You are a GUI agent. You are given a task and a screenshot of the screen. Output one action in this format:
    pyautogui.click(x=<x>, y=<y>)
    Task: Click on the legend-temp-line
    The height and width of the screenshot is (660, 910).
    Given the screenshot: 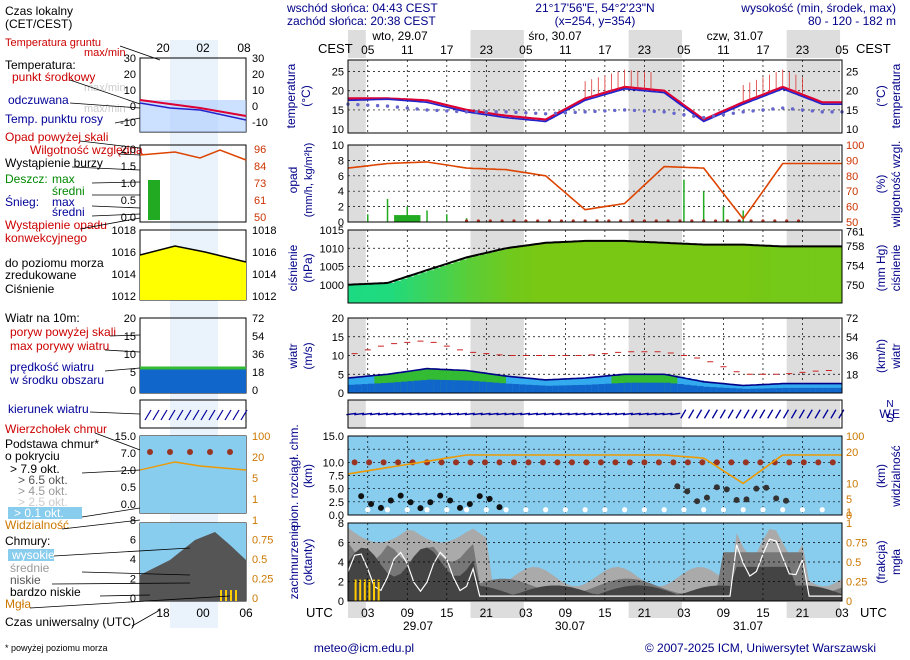 What is the action you would take?
    pyautogui.click(x=193, y=108)
    